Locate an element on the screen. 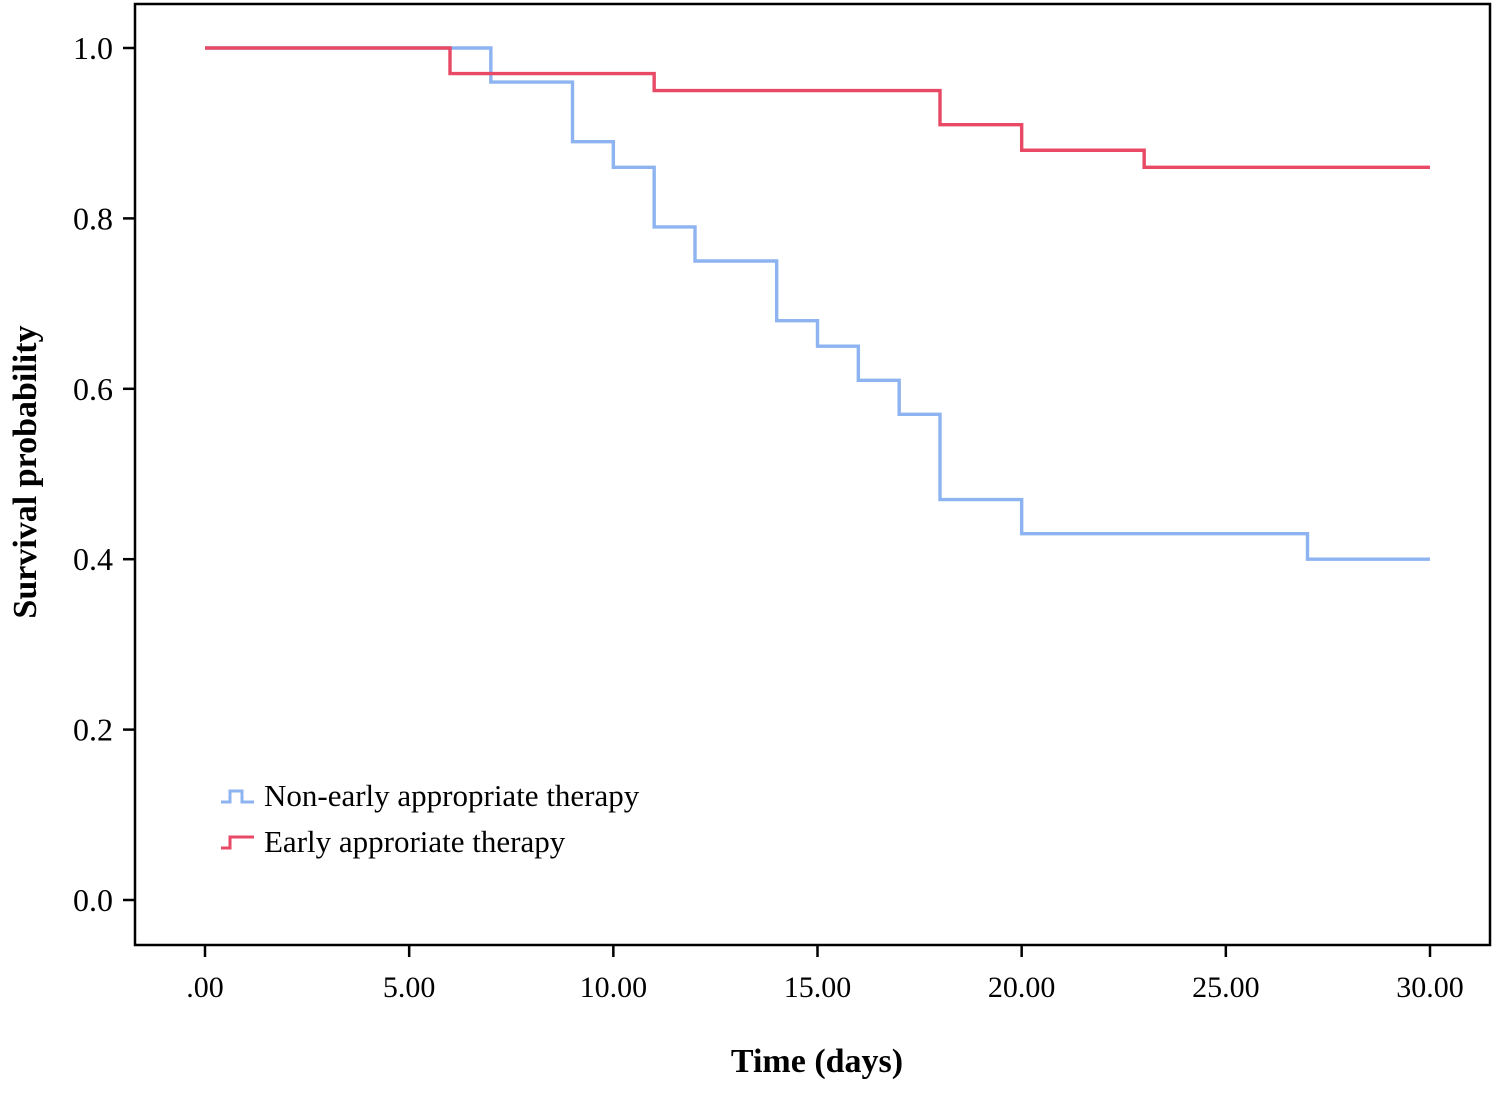  legend-label-early: Early approriate therapy is located at coordinates (415, 841).